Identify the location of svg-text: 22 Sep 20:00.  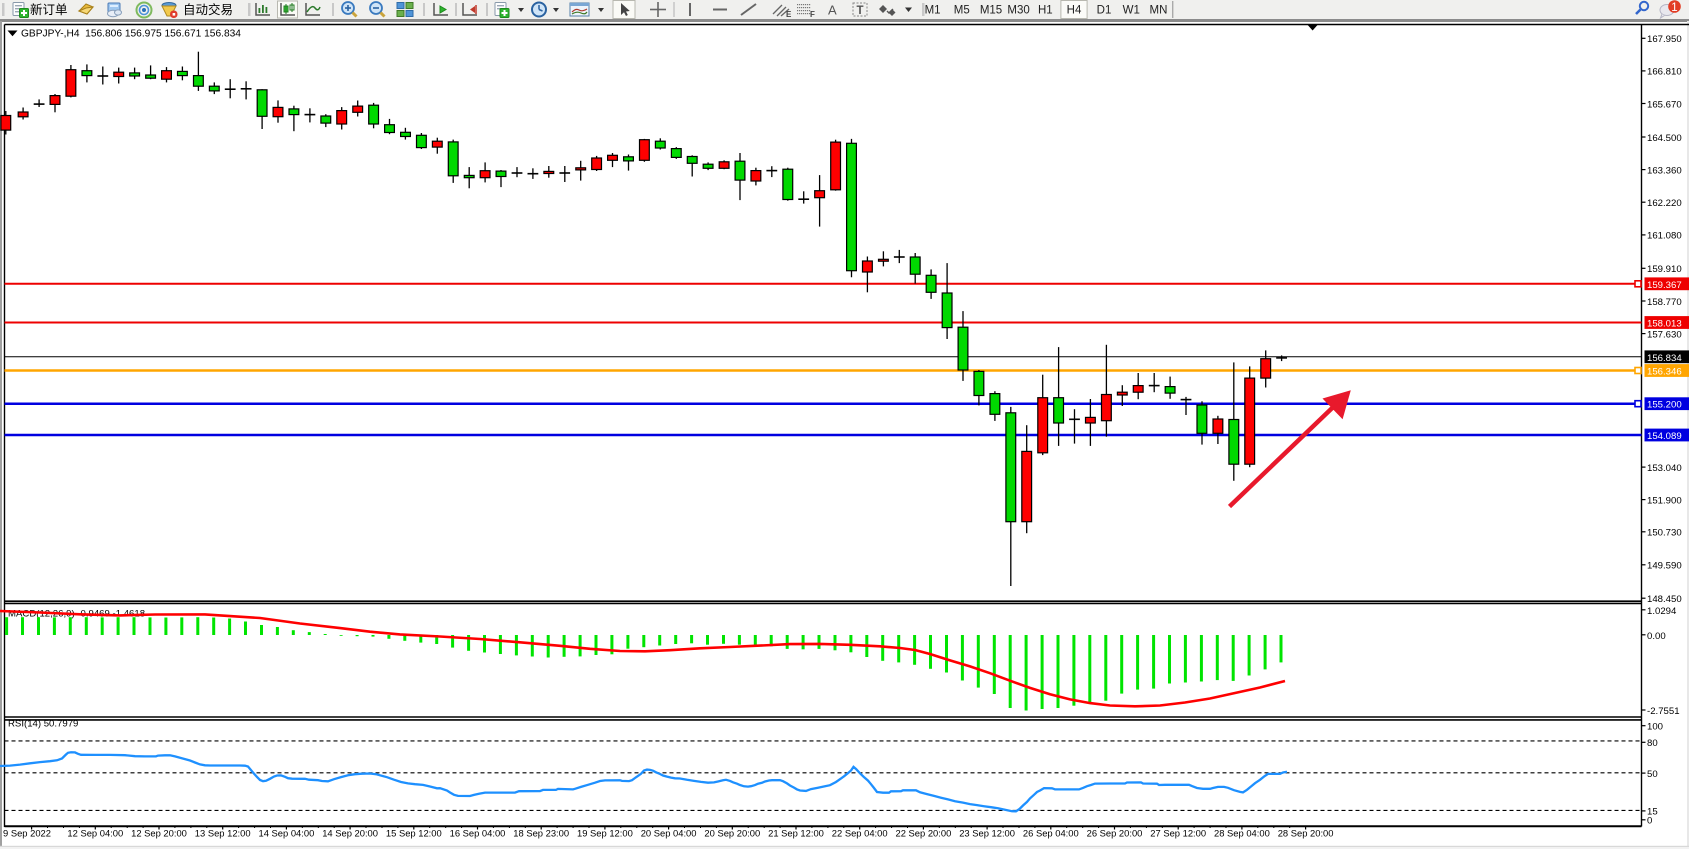
(924, 833).